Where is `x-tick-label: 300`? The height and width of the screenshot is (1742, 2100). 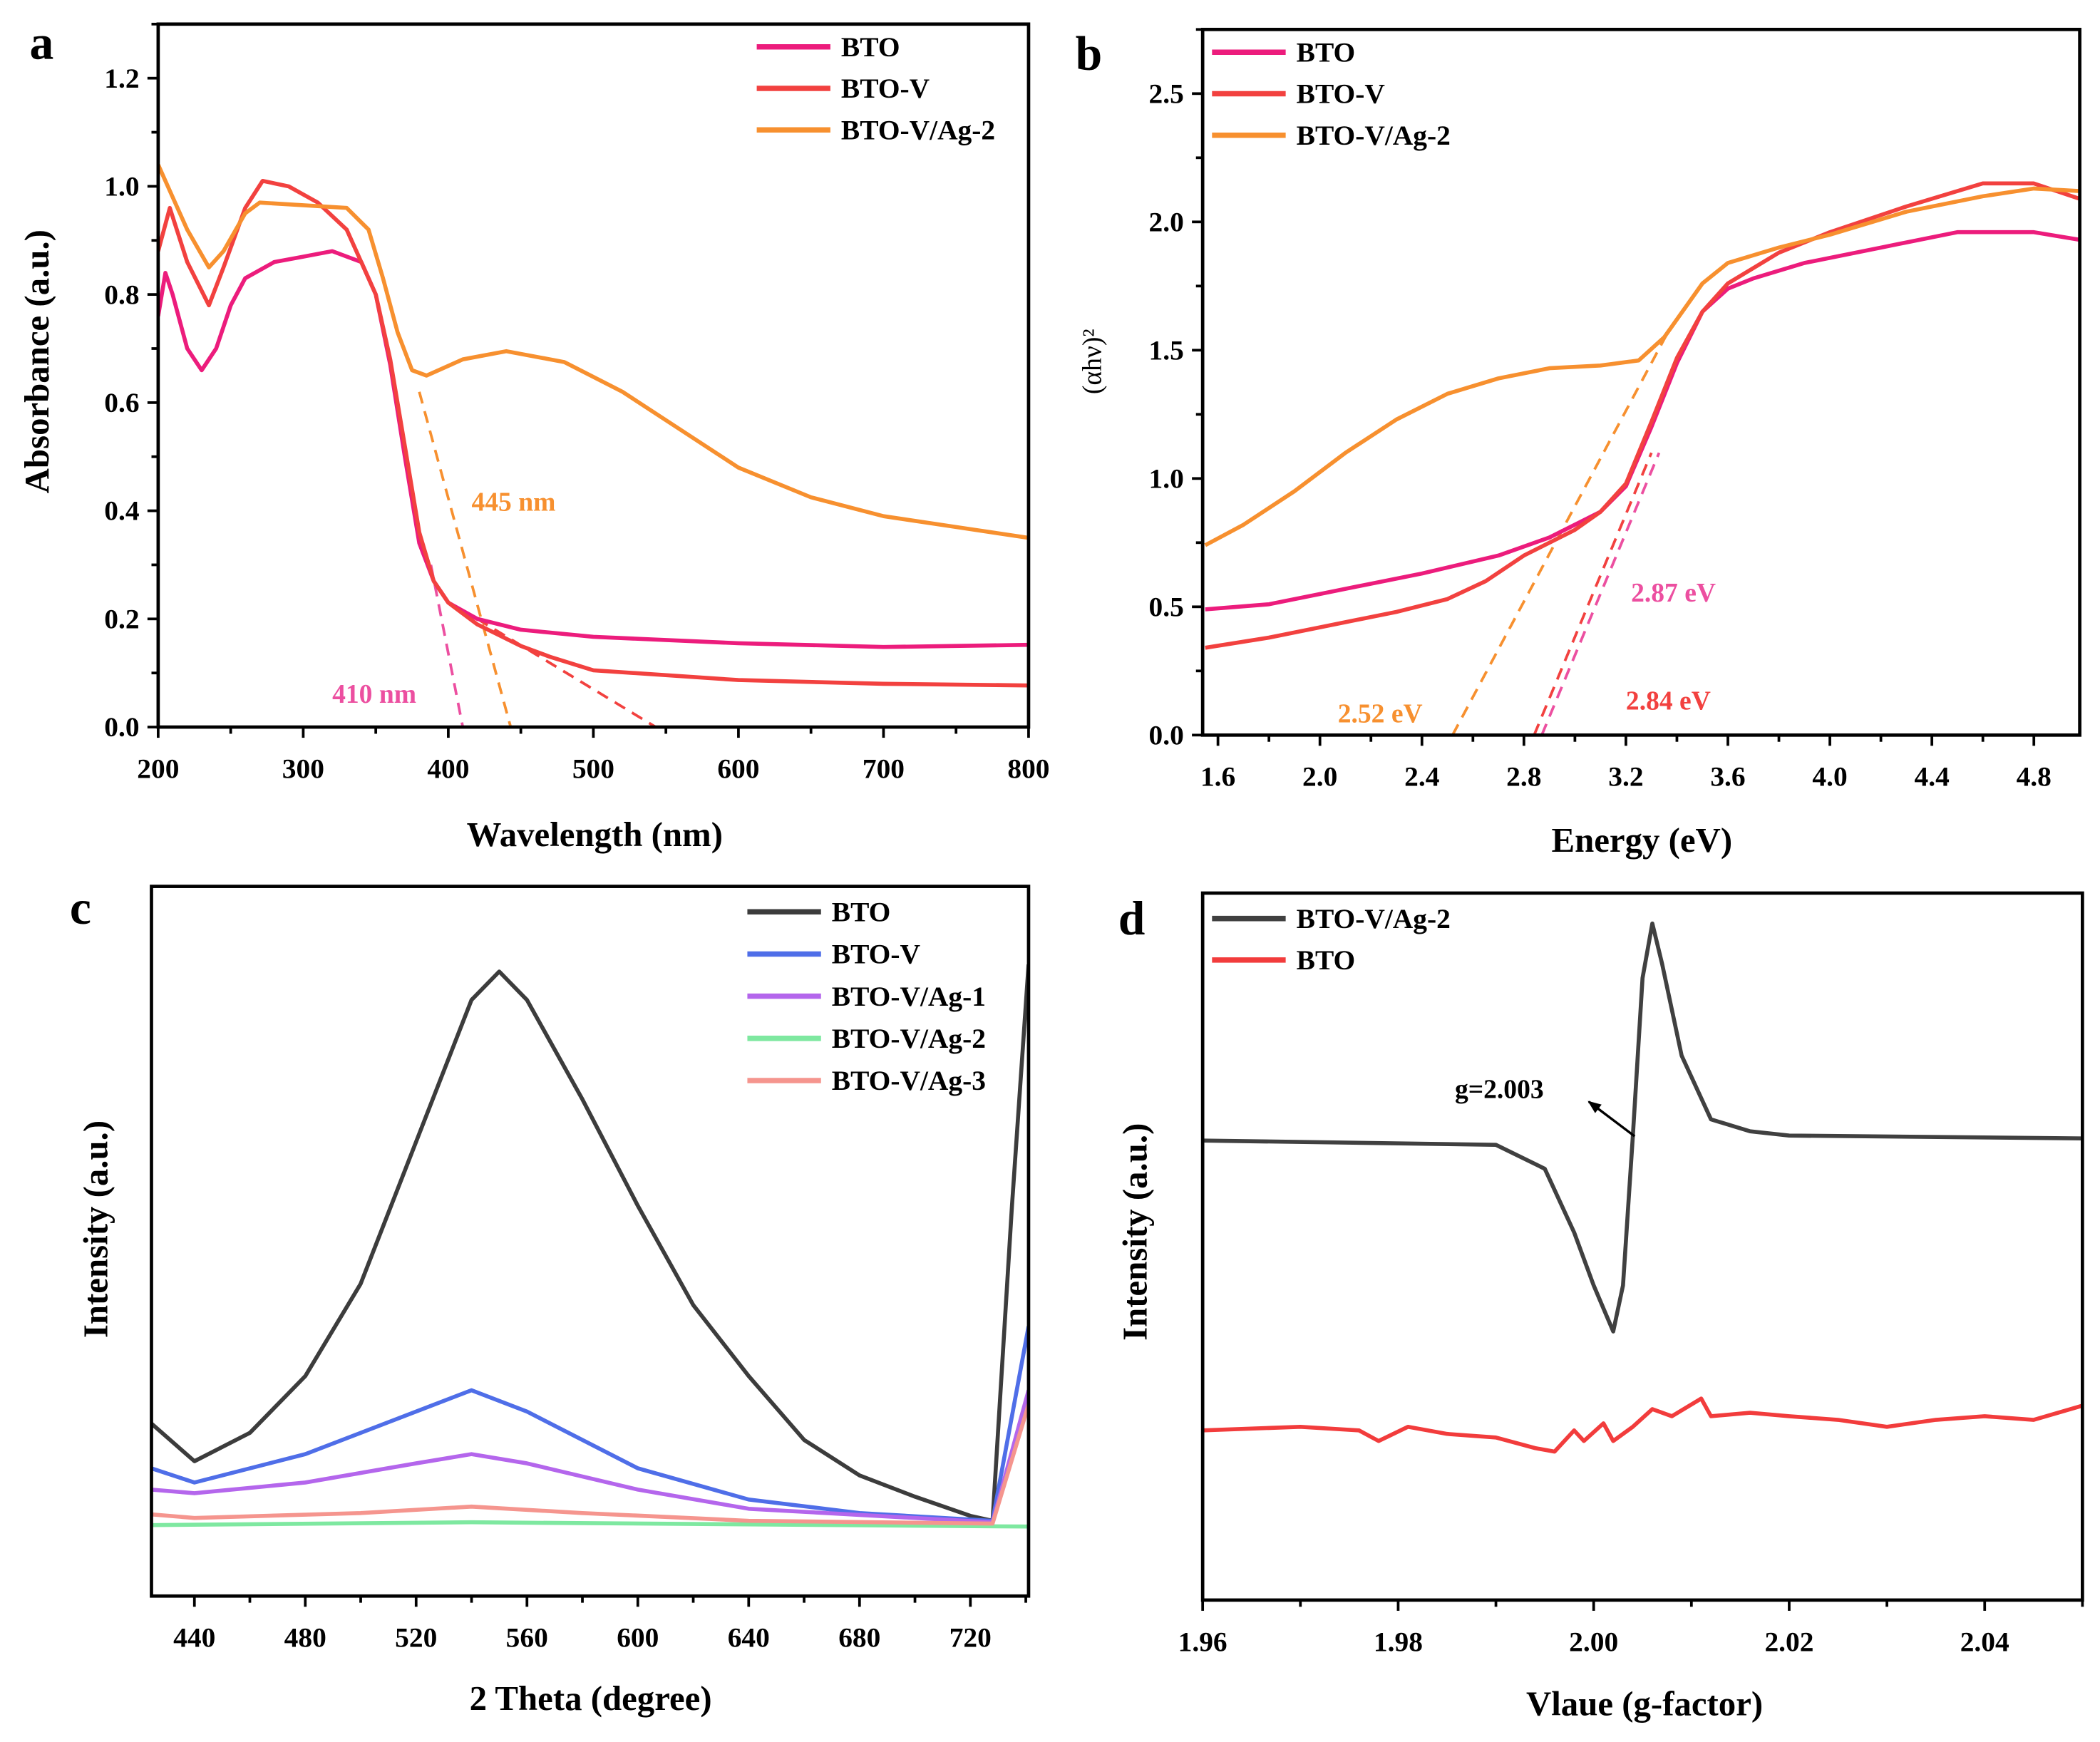 x-tick-label: 300 is located at coordinates (303, 768).